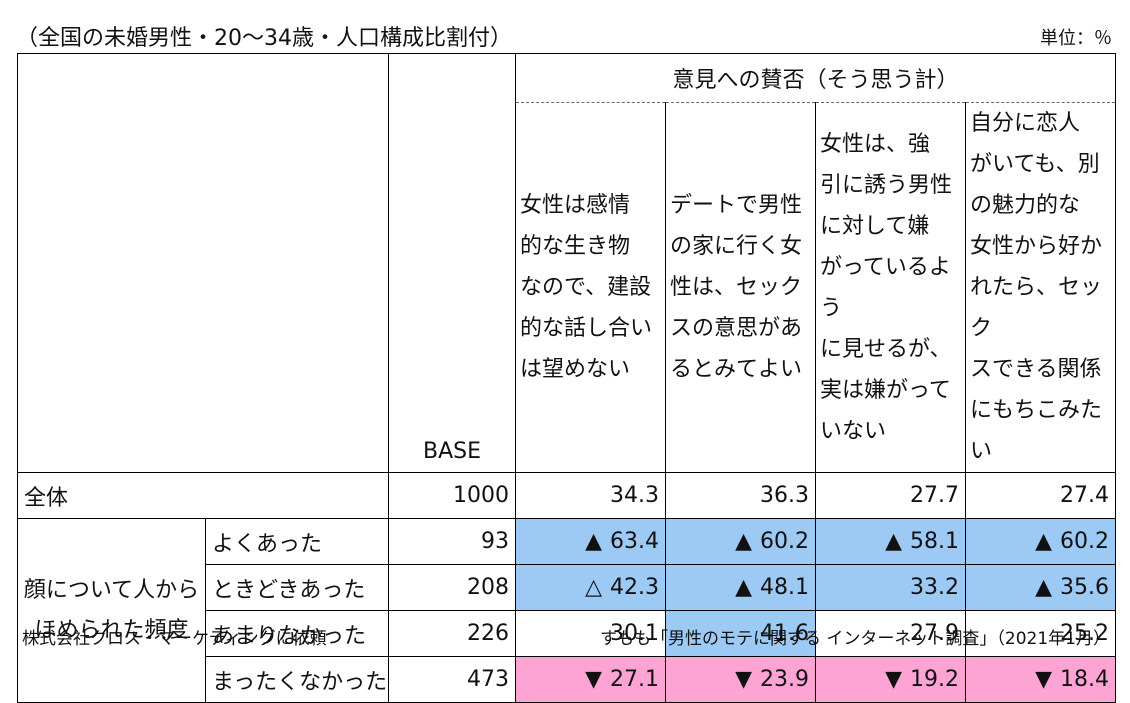 Image resolution: width=1130 pixels, height=703 pixels. Describe the element at coordinates (594, 587) in the screenshot. I see `significance-mark: △` at that location.